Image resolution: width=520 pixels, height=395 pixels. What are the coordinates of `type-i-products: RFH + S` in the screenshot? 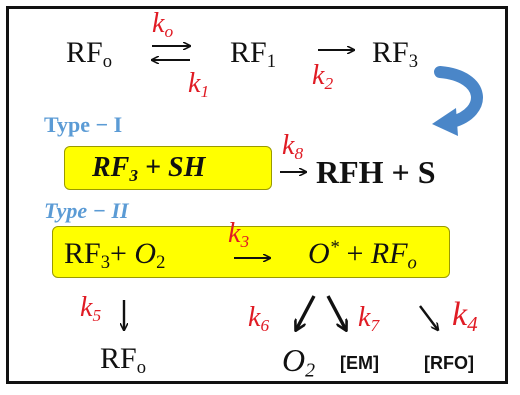 It's located at (376, 172).